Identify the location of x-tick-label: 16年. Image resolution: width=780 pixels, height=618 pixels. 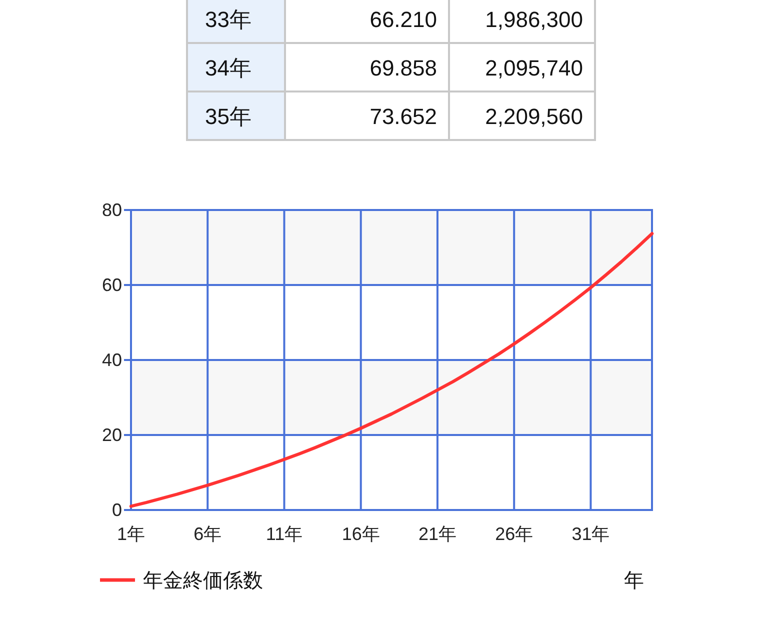
(361, 534).